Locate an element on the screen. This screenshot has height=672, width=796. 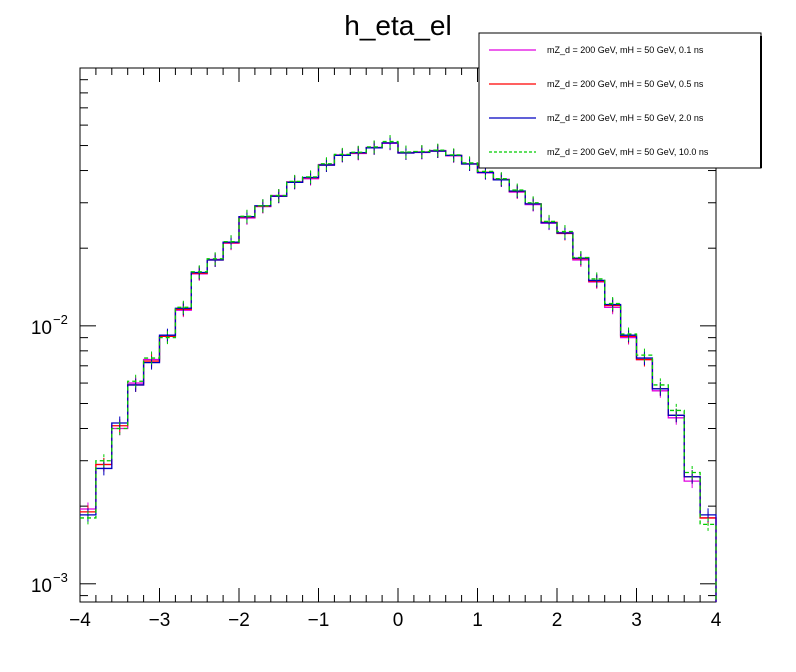
legend-label: mZ_d = 200 GeV, mH = 50 GeV, 10.0 ns is located at coordinates (628, 152).